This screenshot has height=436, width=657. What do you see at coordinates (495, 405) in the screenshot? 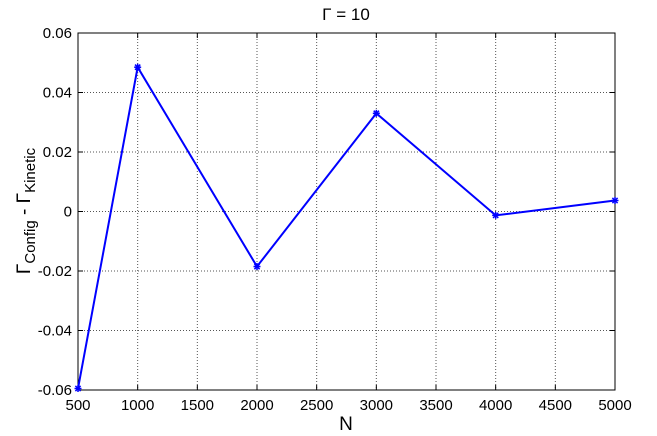
I see `x-tick-label: 4000` at bounding box center [495, 405].